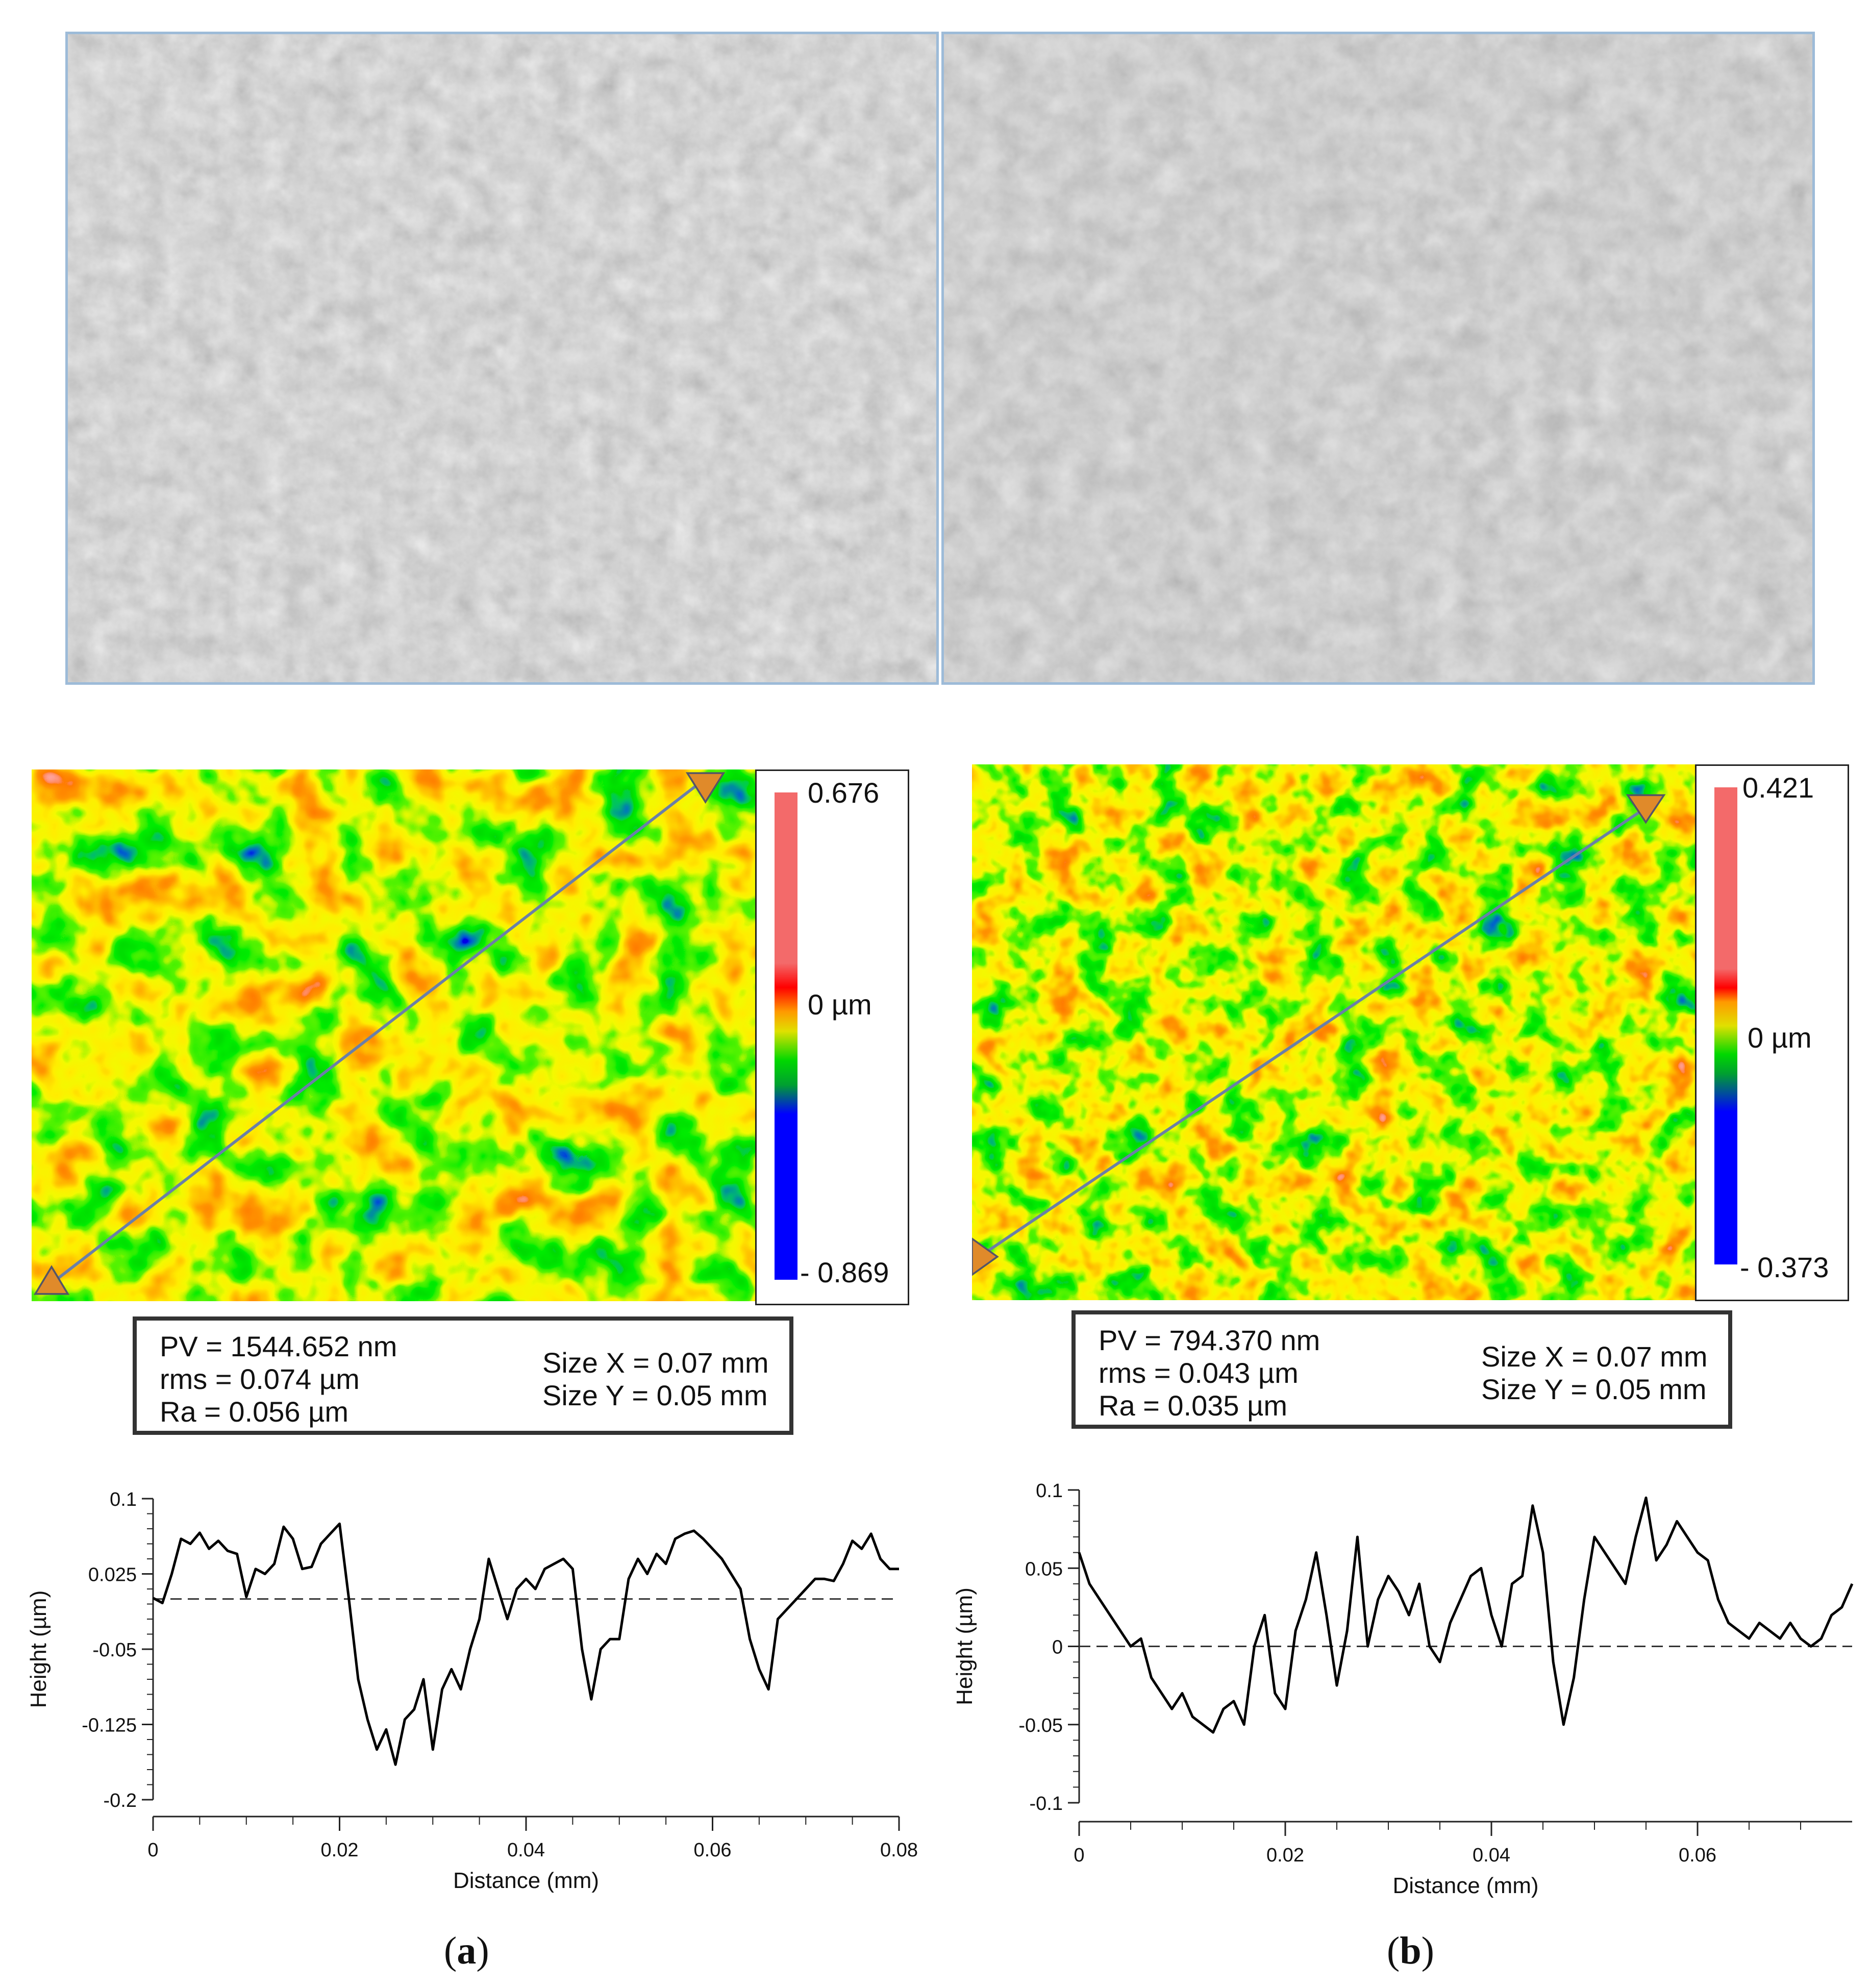  I want to click on pv-value-a: PV = 1544.652 nm, so click(279, 1346).